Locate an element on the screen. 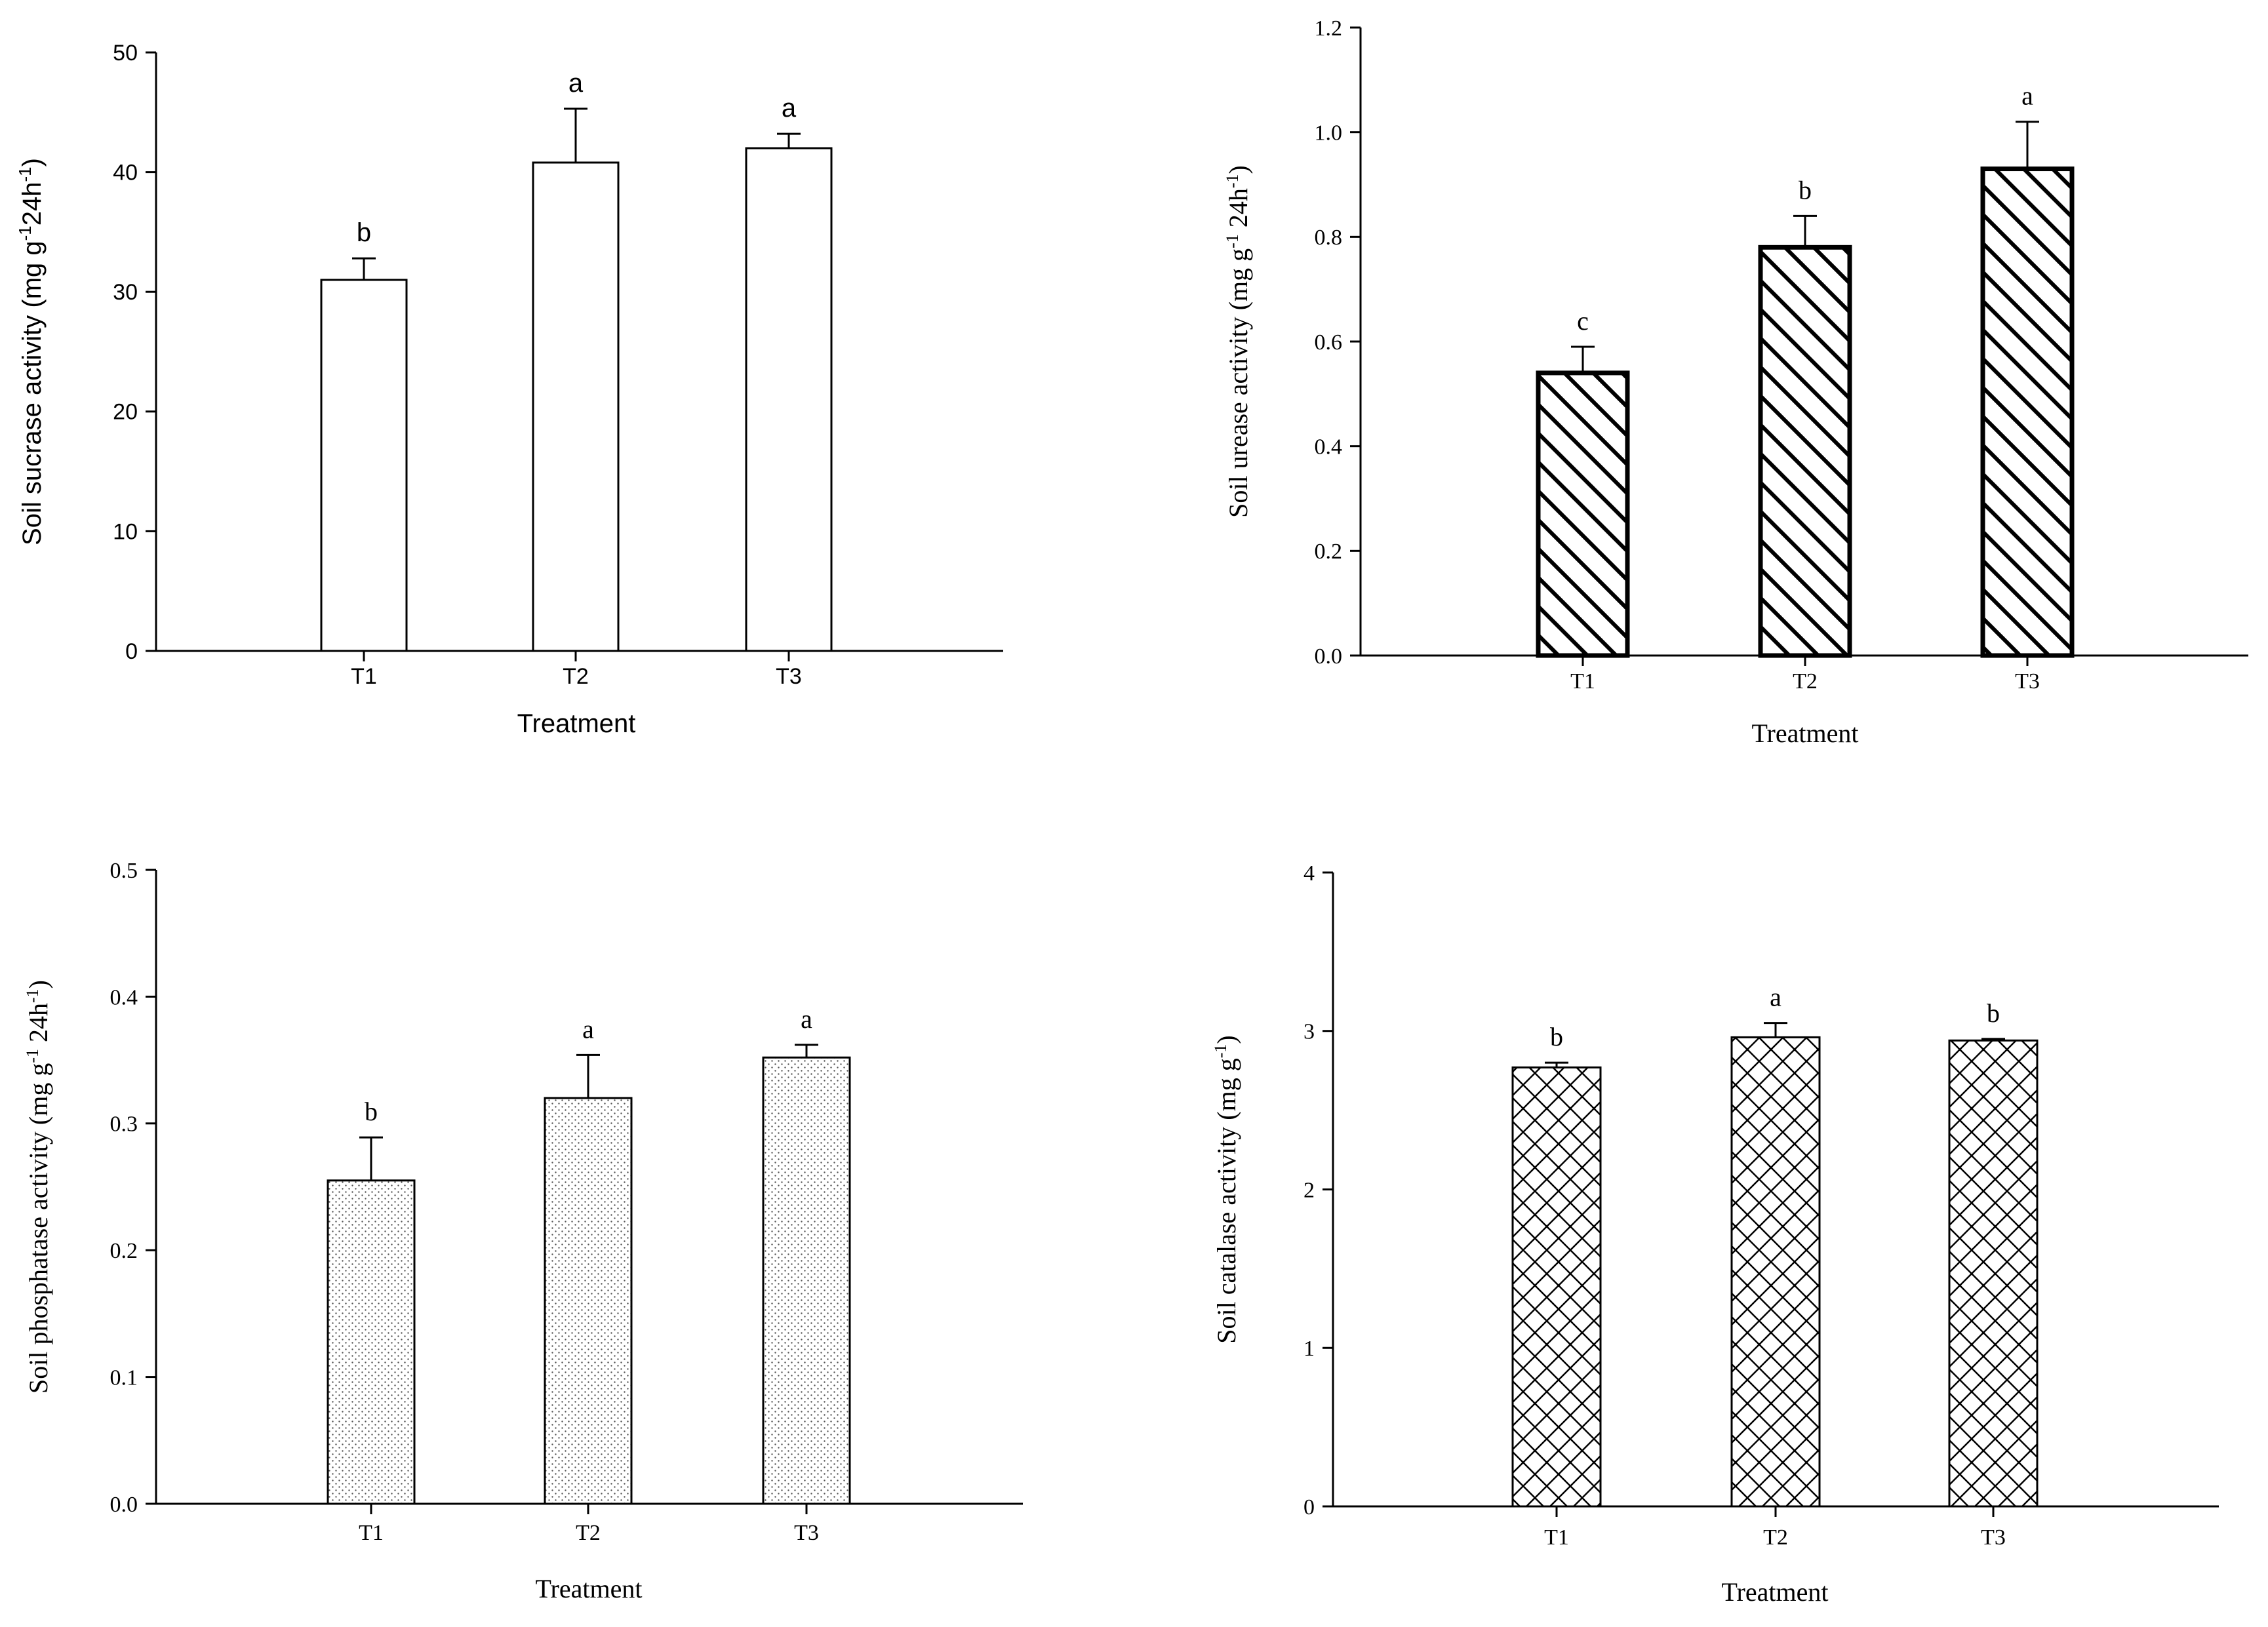  y-tick-label: 30 is located at coordinates (125, 292).